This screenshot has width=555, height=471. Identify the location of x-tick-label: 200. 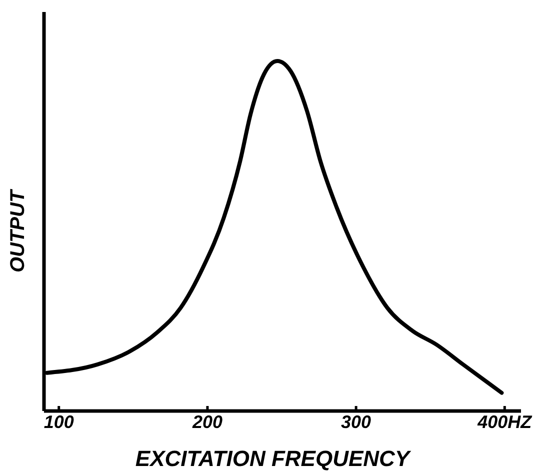
(206, 422).